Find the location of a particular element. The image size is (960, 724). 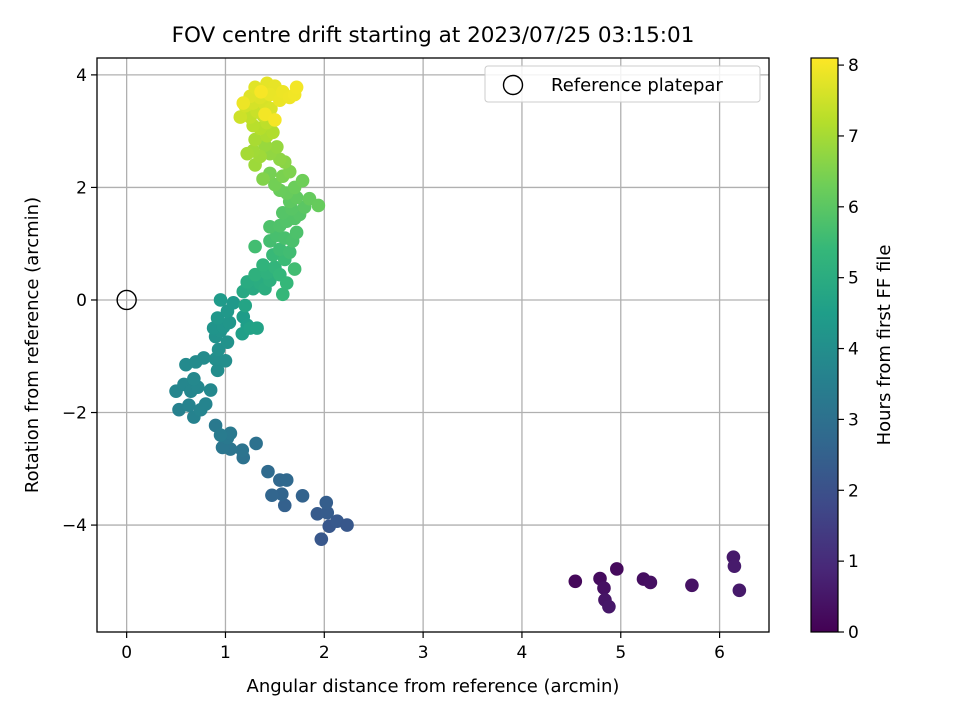

x-axis-label: Angular distance from reference (arcmin) is located at coordinates (433, 686).